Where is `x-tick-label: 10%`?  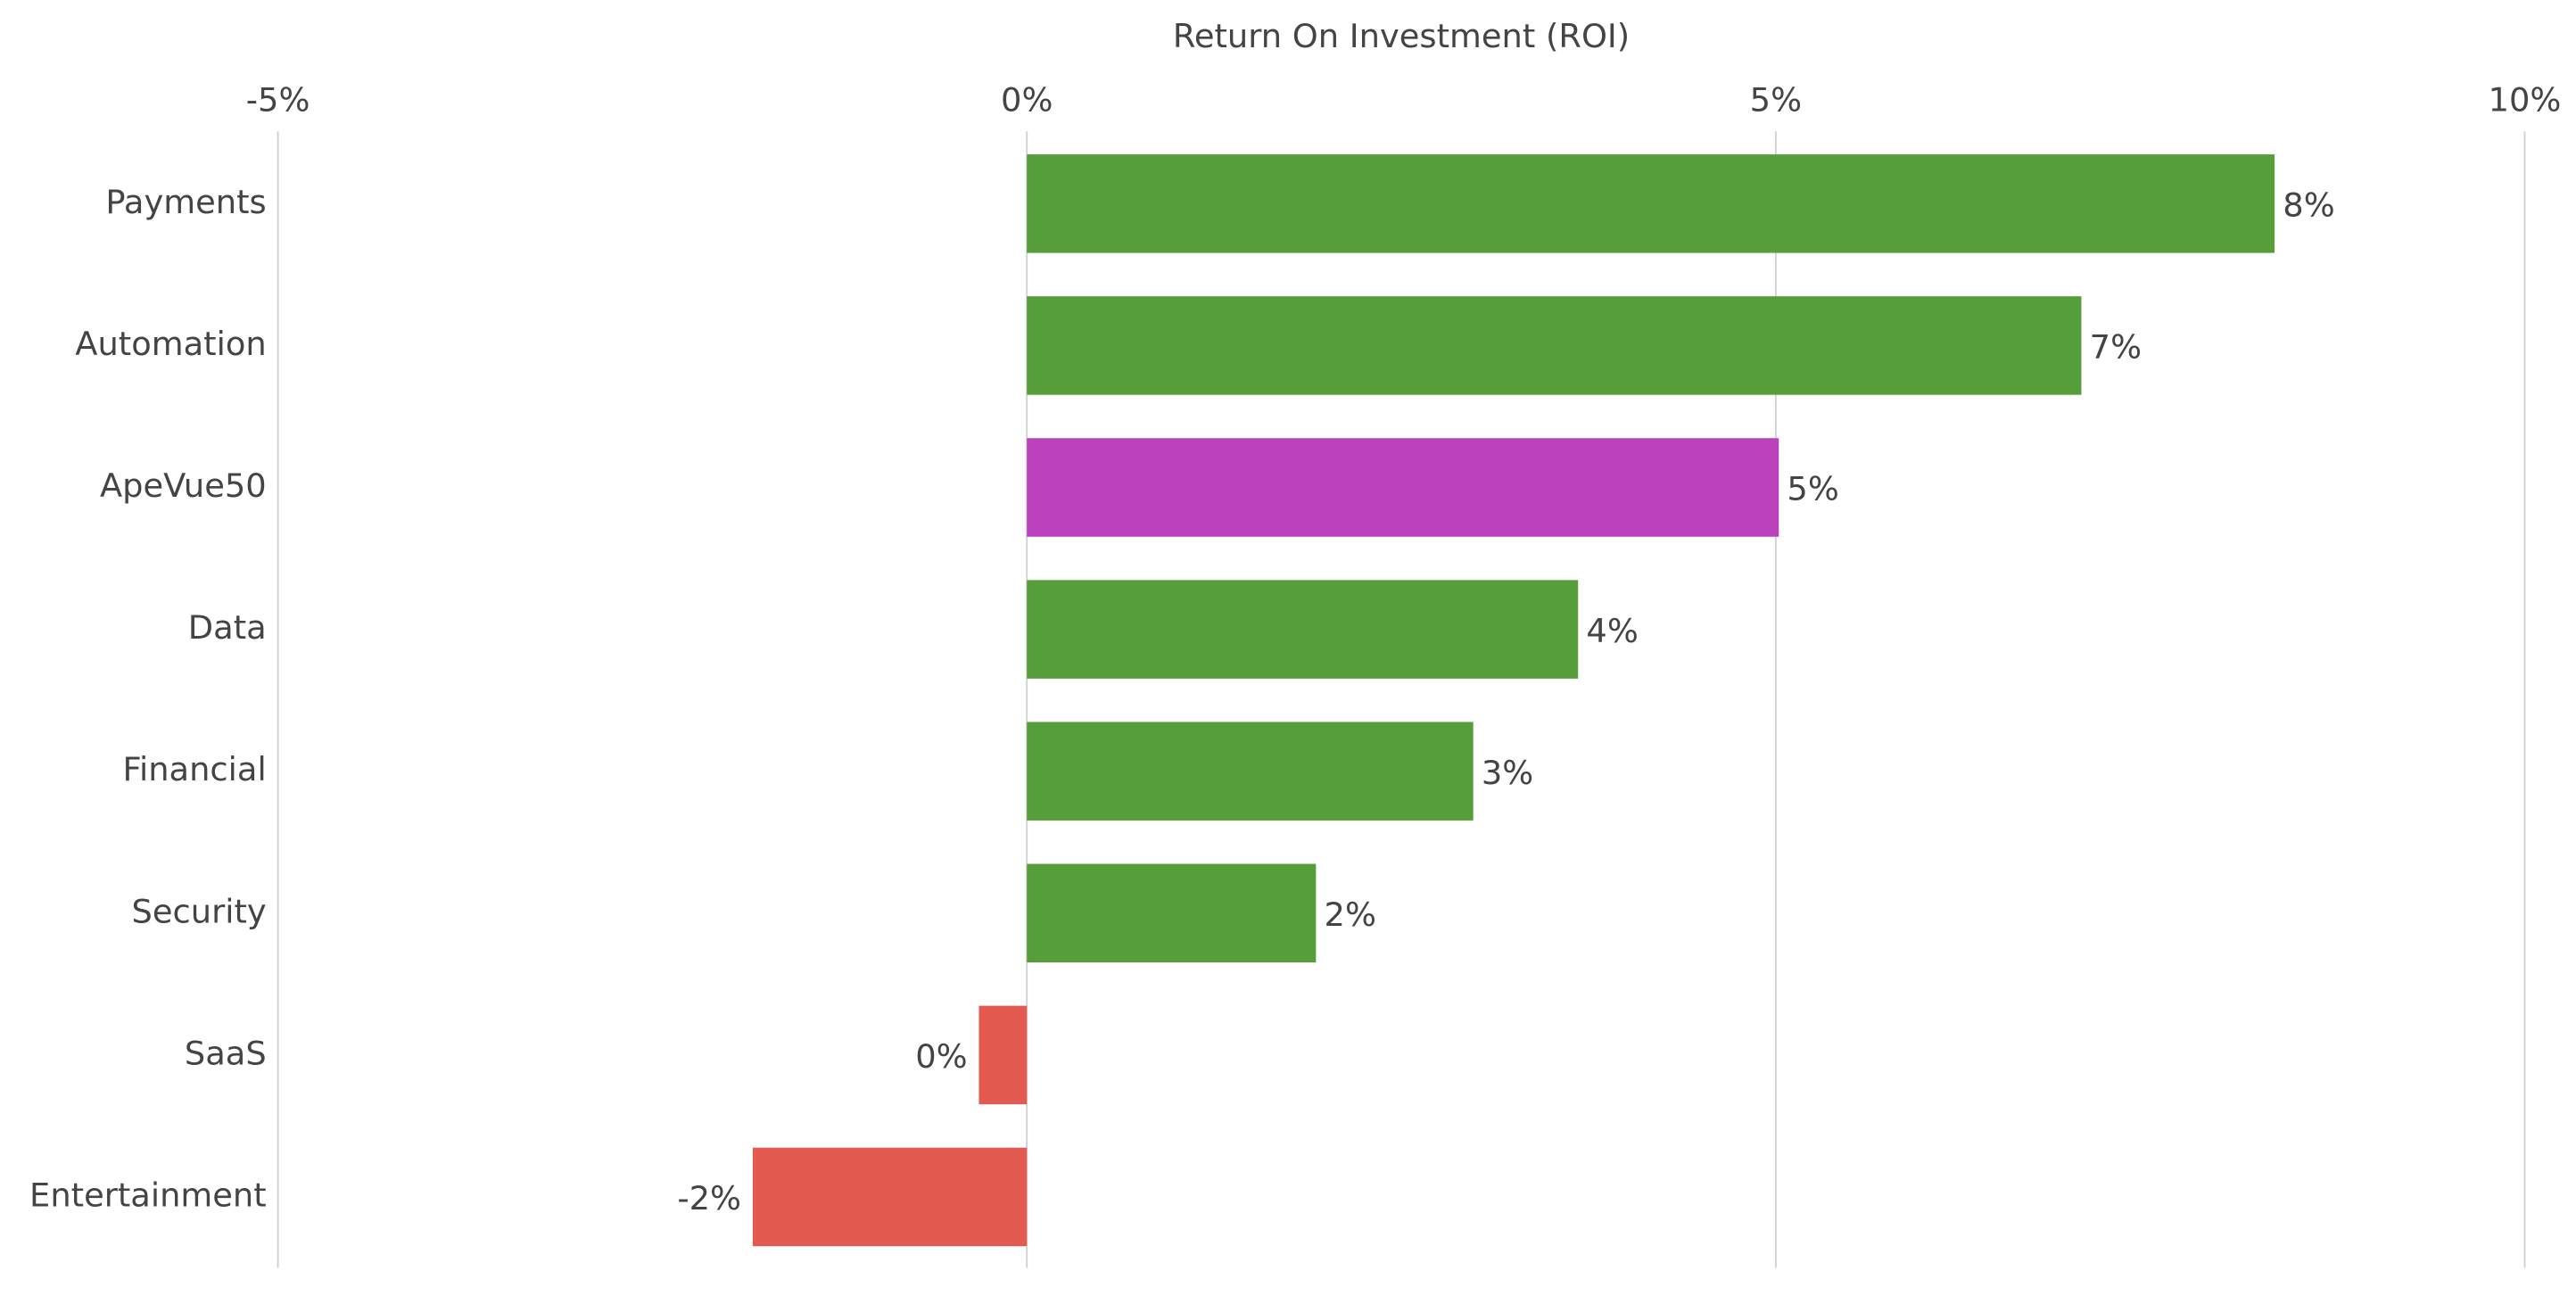
x-tick-label: 10% is located at coordinates (2526, 101).